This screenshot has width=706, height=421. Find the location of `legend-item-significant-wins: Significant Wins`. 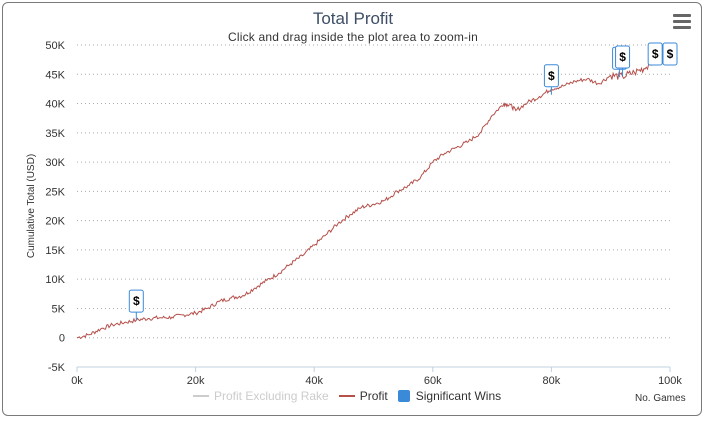

legend-item-significant-wins: Significant Wins is located at coordinates (449, 396).